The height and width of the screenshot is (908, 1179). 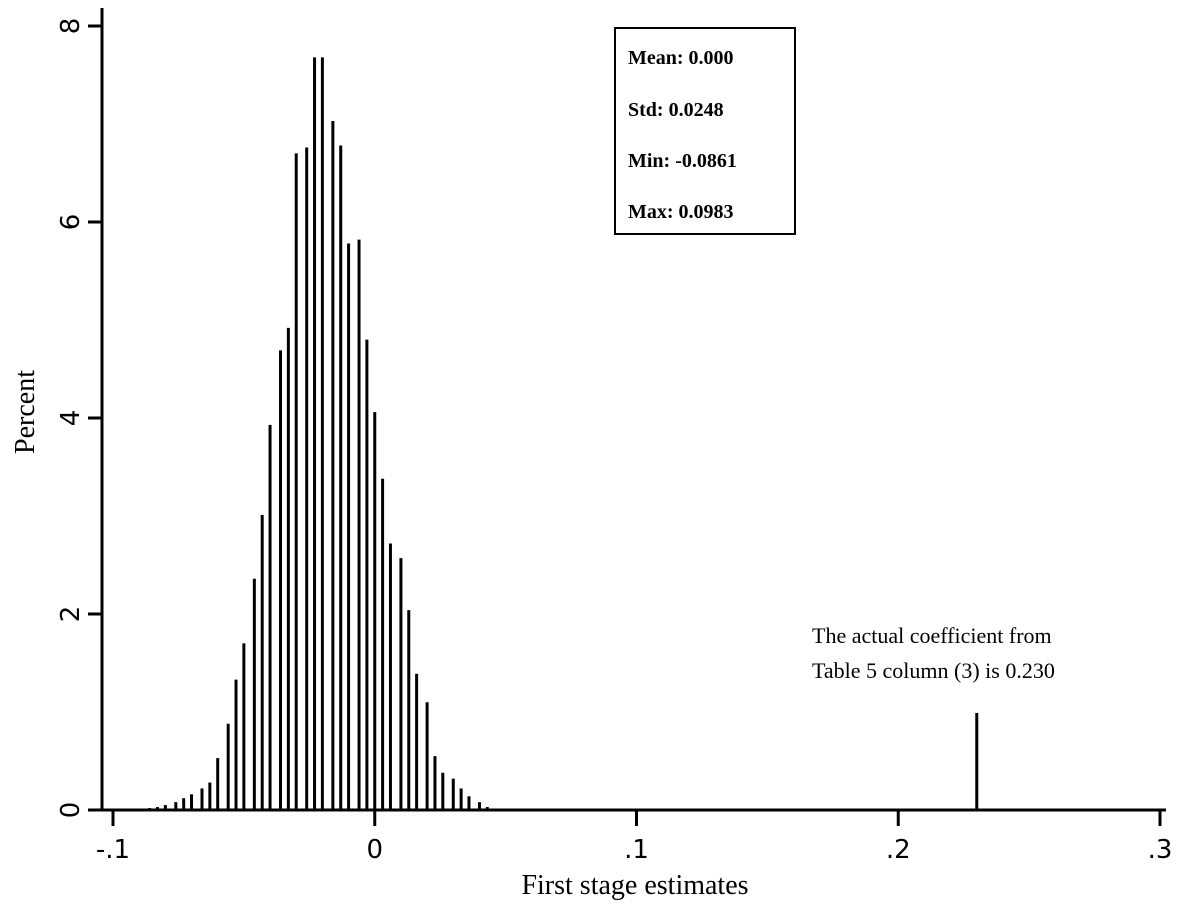 What do you see at coordinates (932, 635) in the screenshot?
I see `annotation-line-1: The actual coefficient from` at bounding box center [932, 635].